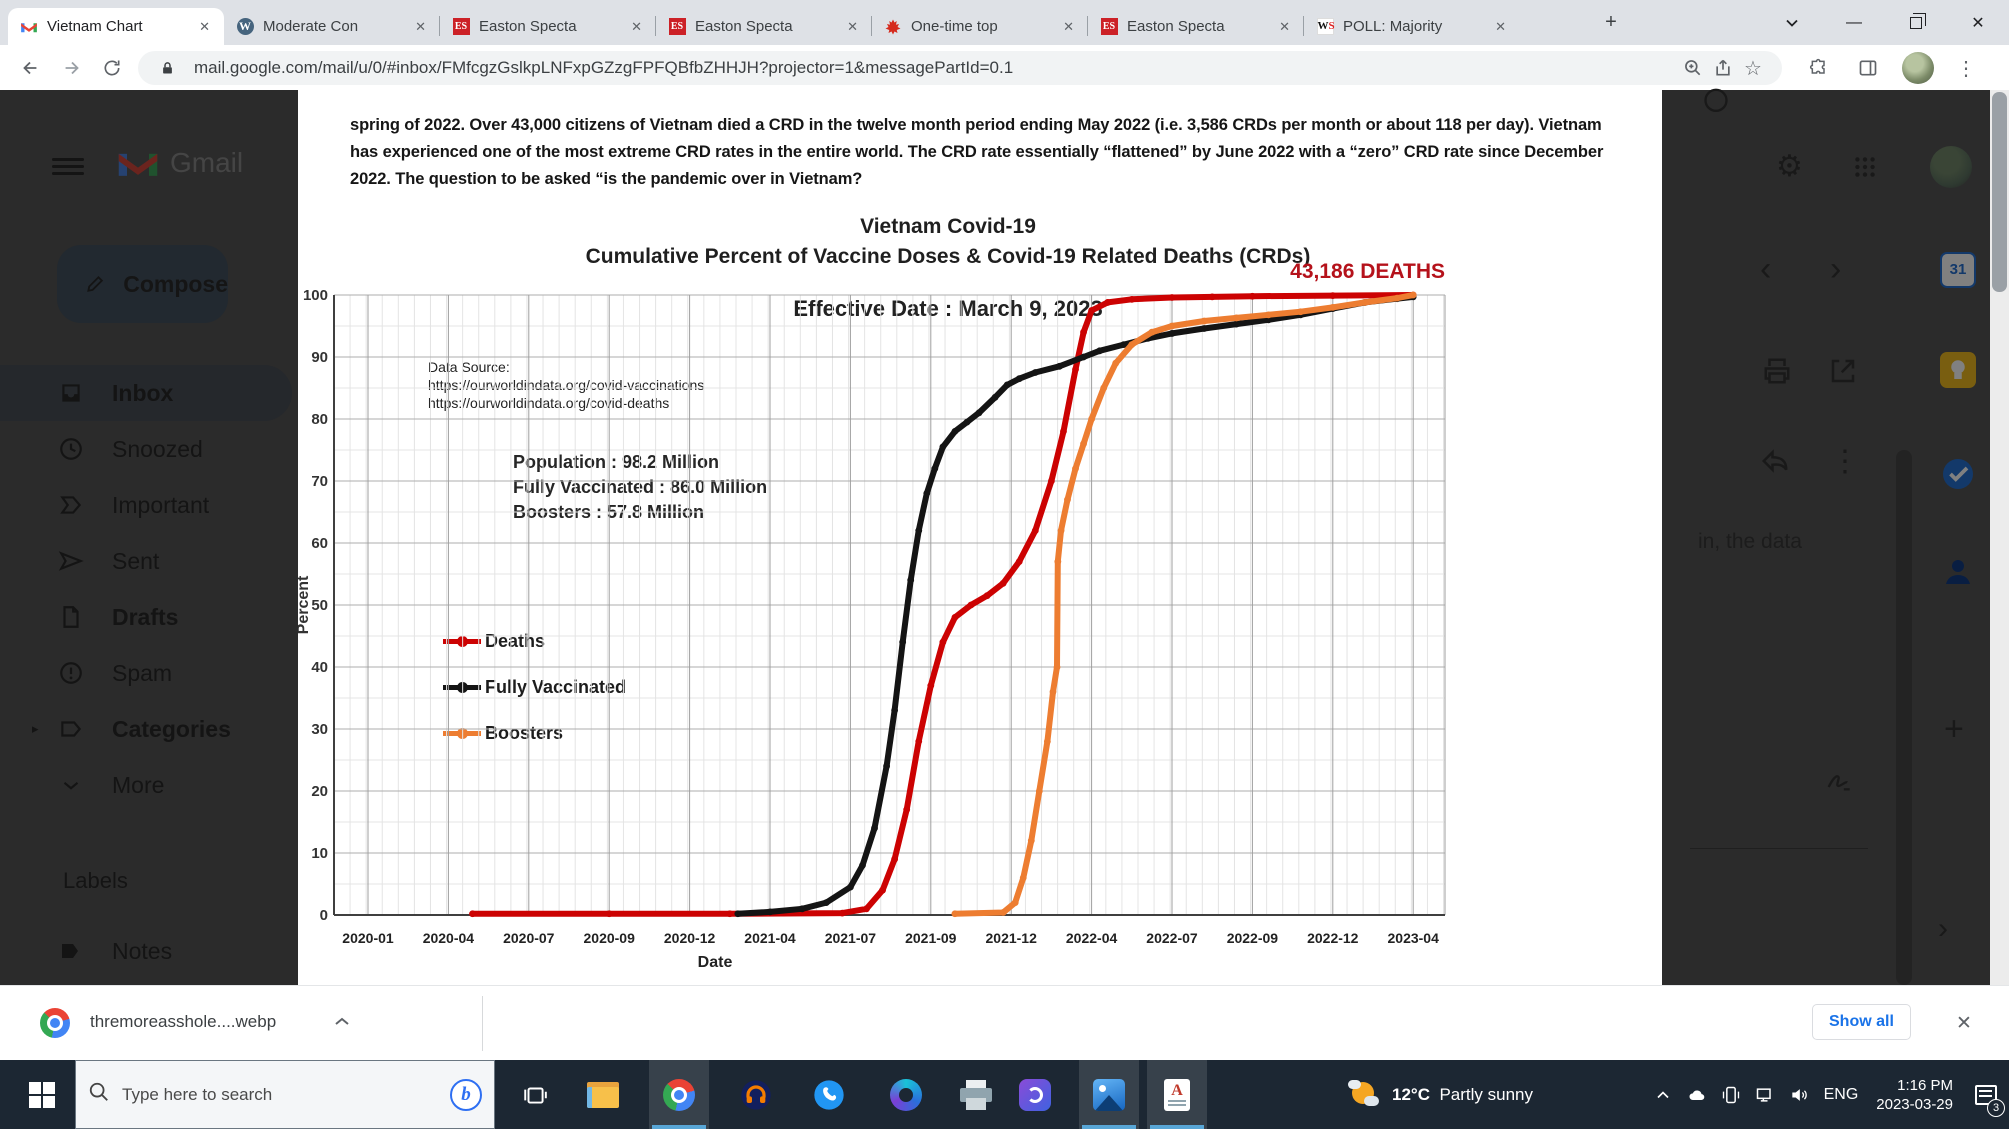  Describe the element at coordinates (42, 1094) in the screenshot. I see `start-button` at that location.